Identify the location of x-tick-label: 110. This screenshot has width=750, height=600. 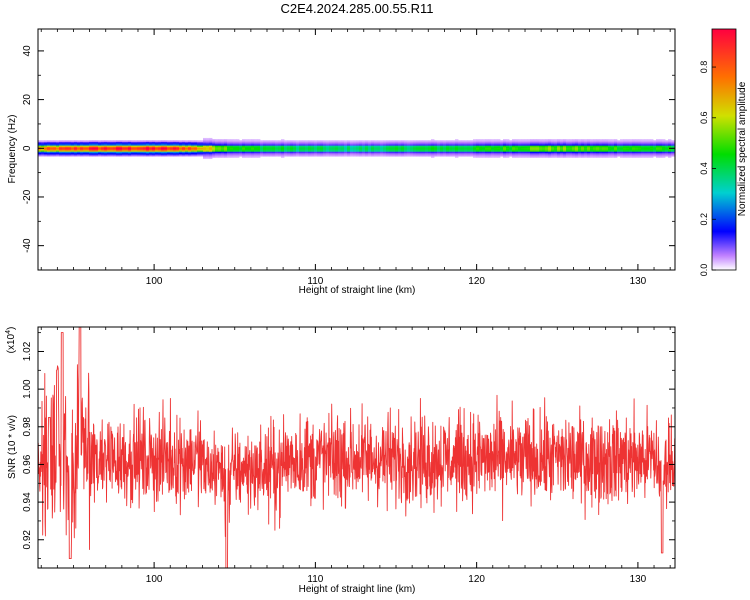
(315, 281).